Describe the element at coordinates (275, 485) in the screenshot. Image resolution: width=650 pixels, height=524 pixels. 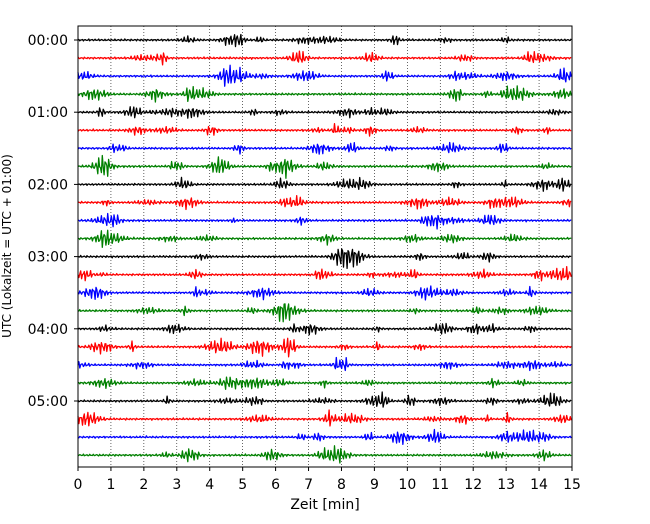
I see `x-tick-label: 6` at that location.